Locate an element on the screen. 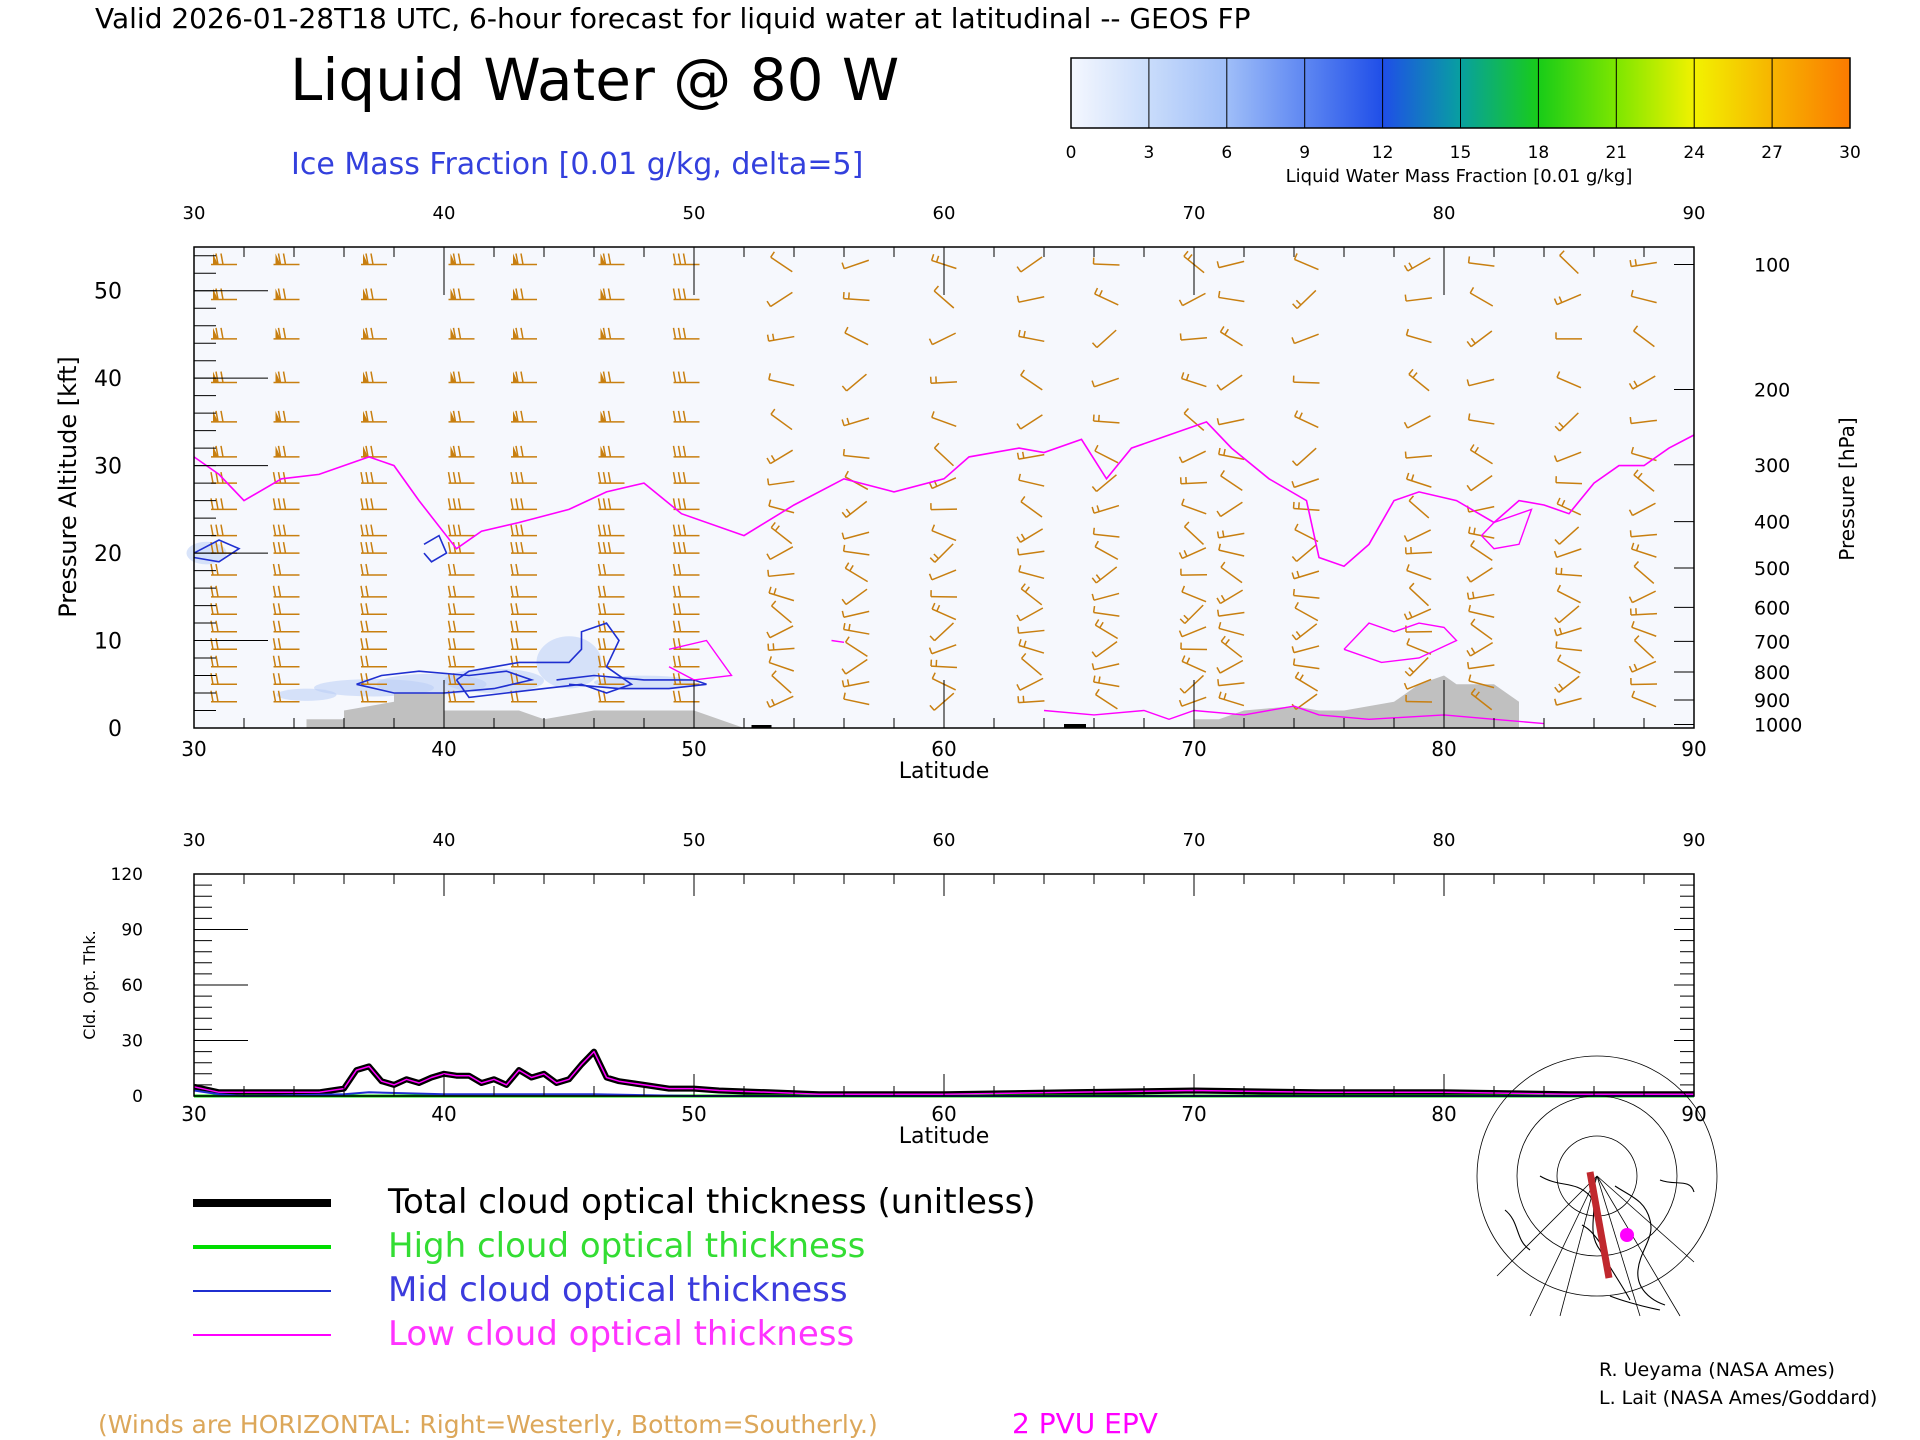 This screenshot has width=1920, height=1440. terrain-fill is located at coordinates (912, 701).